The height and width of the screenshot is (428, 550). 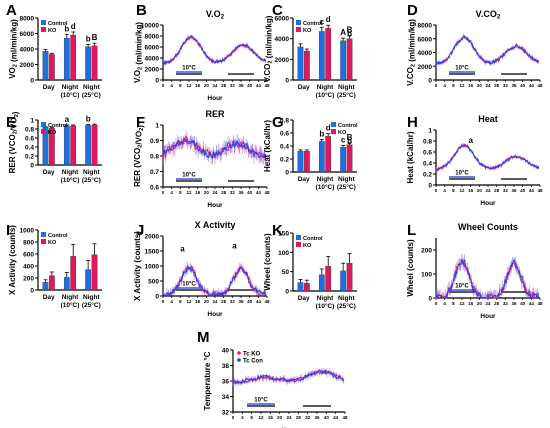 What do you see at coordinates (152, 252) in the screenshot?
I see `y-tick-label: 1500` at bounding box center [152, 252].